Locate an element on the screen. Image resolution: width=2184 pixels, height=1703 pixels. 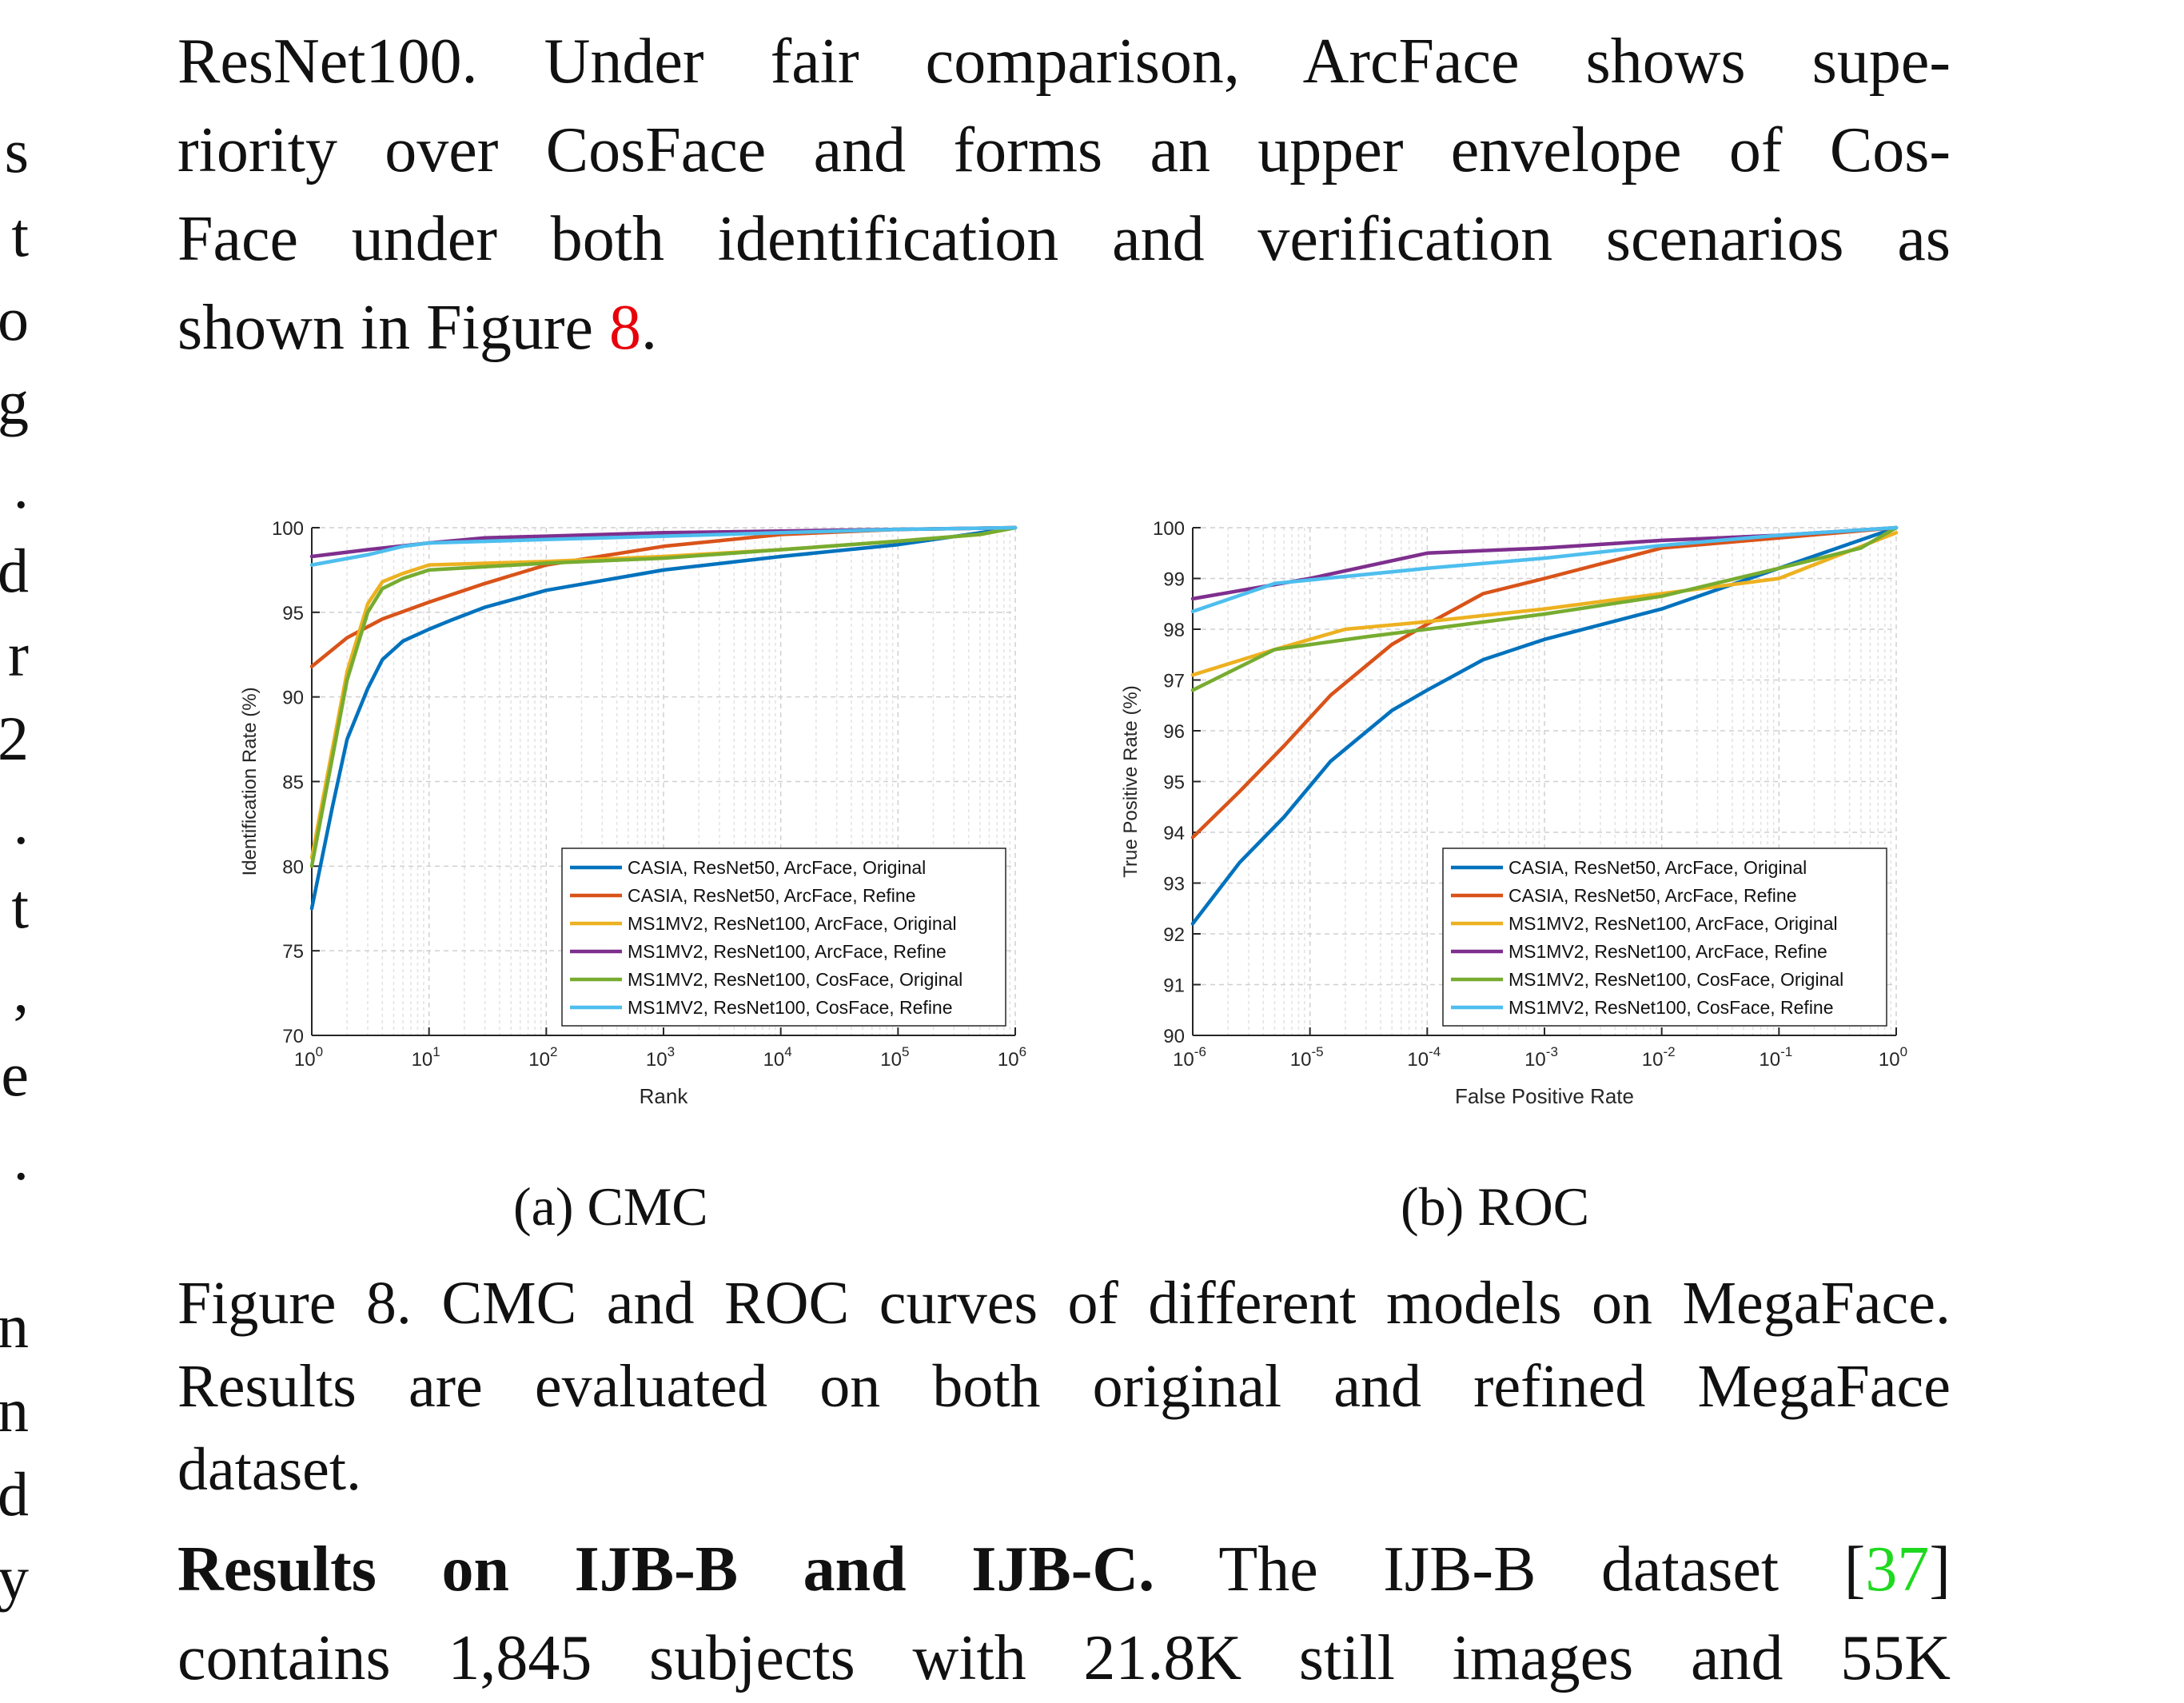
x-tick-label: 10⁻¹ is located at coordinates (1775, 1057).